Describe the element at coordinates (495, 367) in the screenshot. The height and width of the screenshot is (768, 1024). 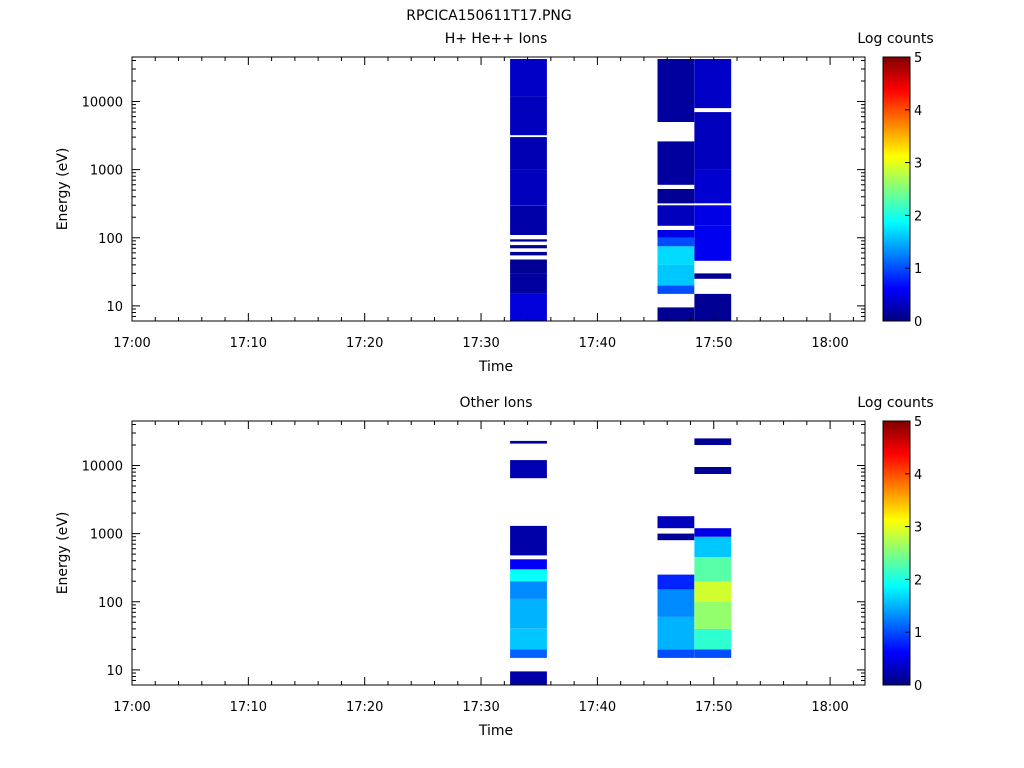
I see `x-axis-label: Time` at that location.